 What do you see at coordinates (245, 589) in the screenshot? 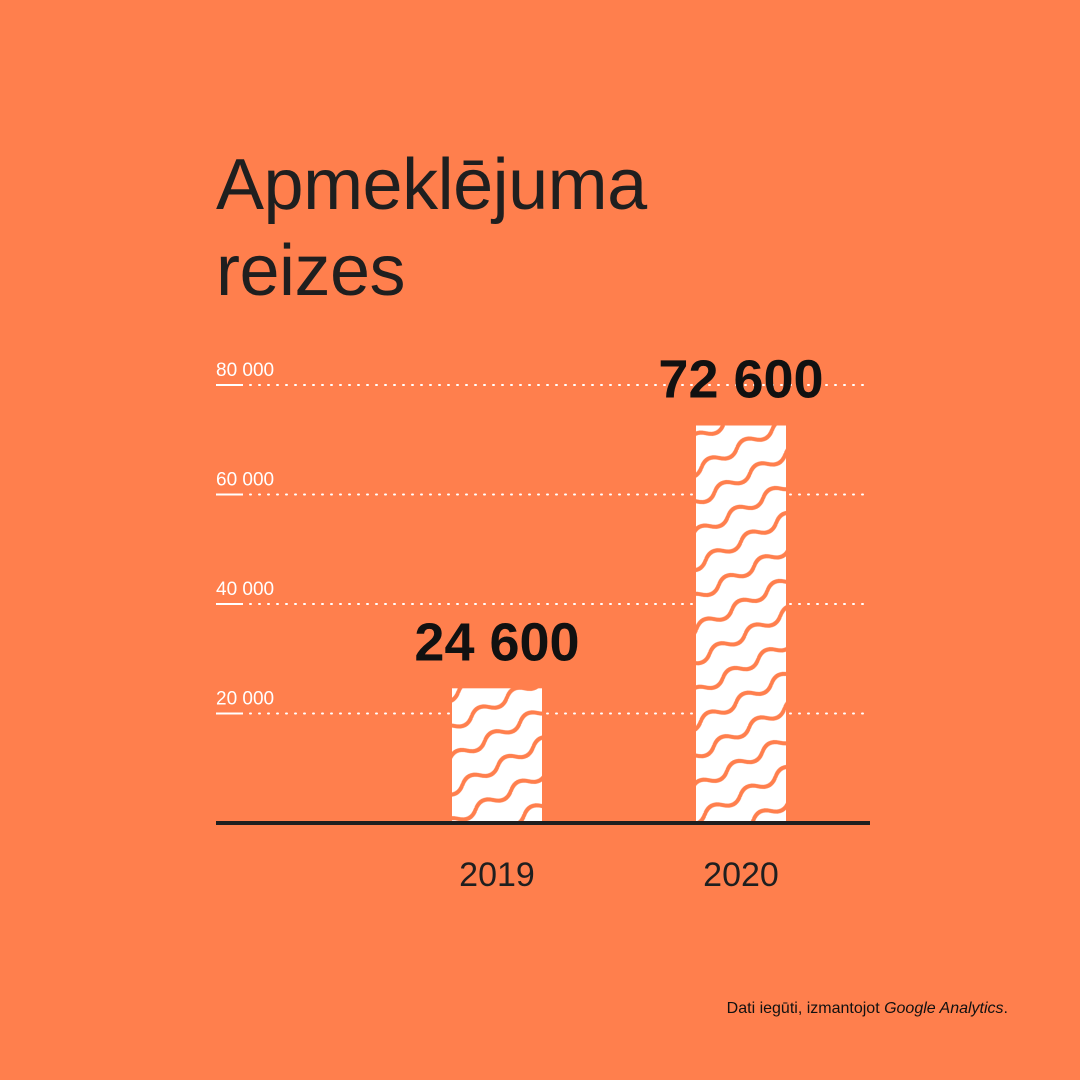
I see `y-tick-label: 40 000` at bounding box center [245, 589].